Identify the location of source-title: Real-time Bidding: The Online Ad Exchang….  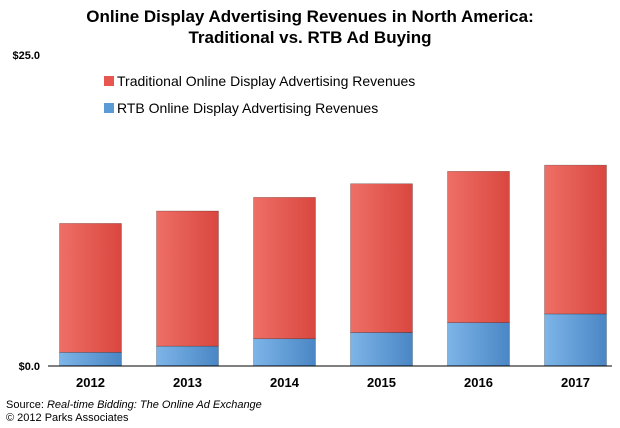
(154, 405).